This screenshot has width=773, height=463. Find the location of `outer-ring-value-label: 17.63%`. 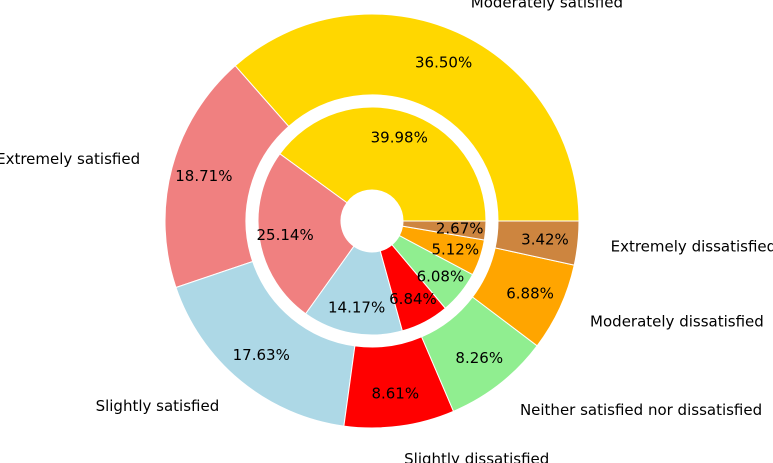

outer-ring-value-label: 17.63% is located at coordinates (261, 355).